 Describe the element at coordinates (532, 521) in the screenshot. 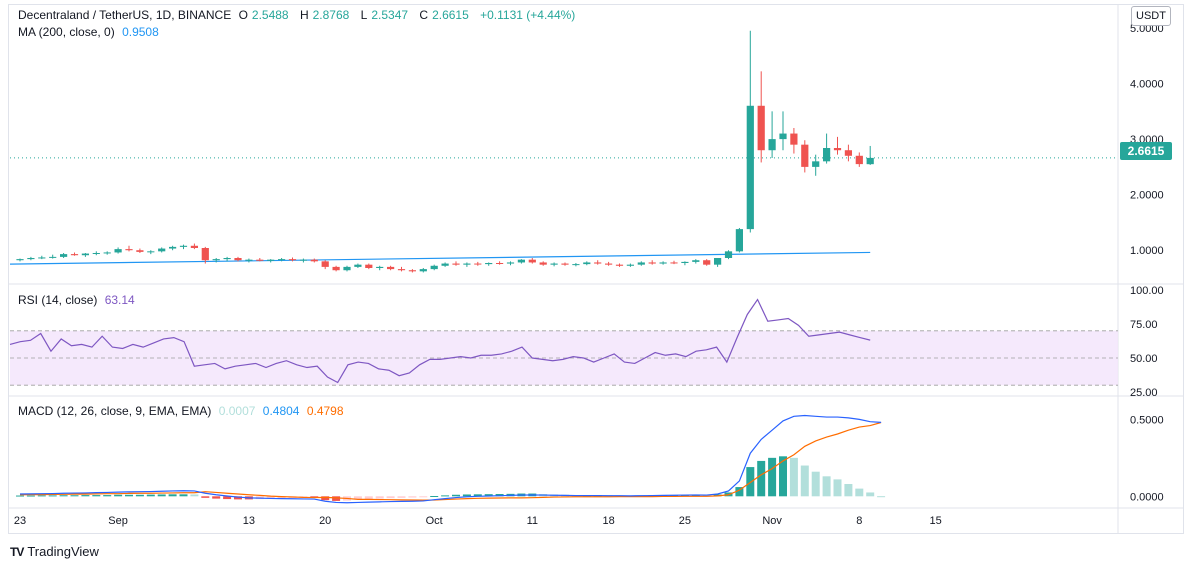

I see `time-axis-tick: 11` at that location.